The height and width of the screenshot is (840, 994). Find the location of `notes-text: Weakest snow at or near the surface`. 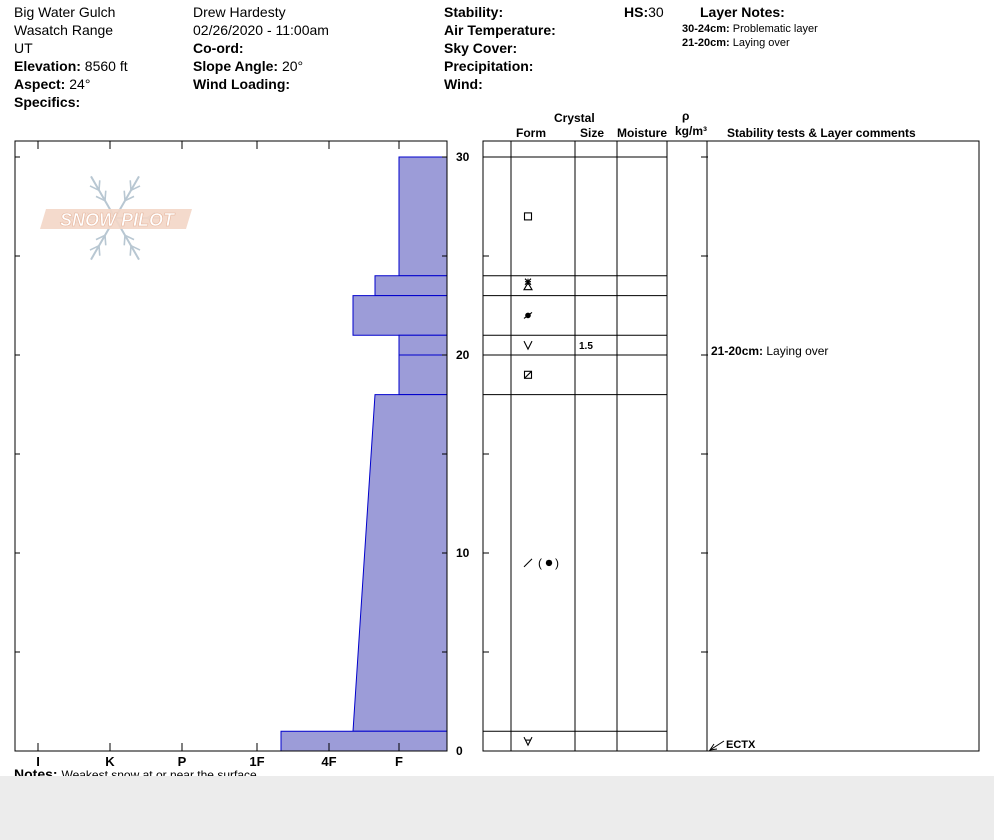

notes-text: Weakest snow at or near the surface is located at coordinates (159, 772).